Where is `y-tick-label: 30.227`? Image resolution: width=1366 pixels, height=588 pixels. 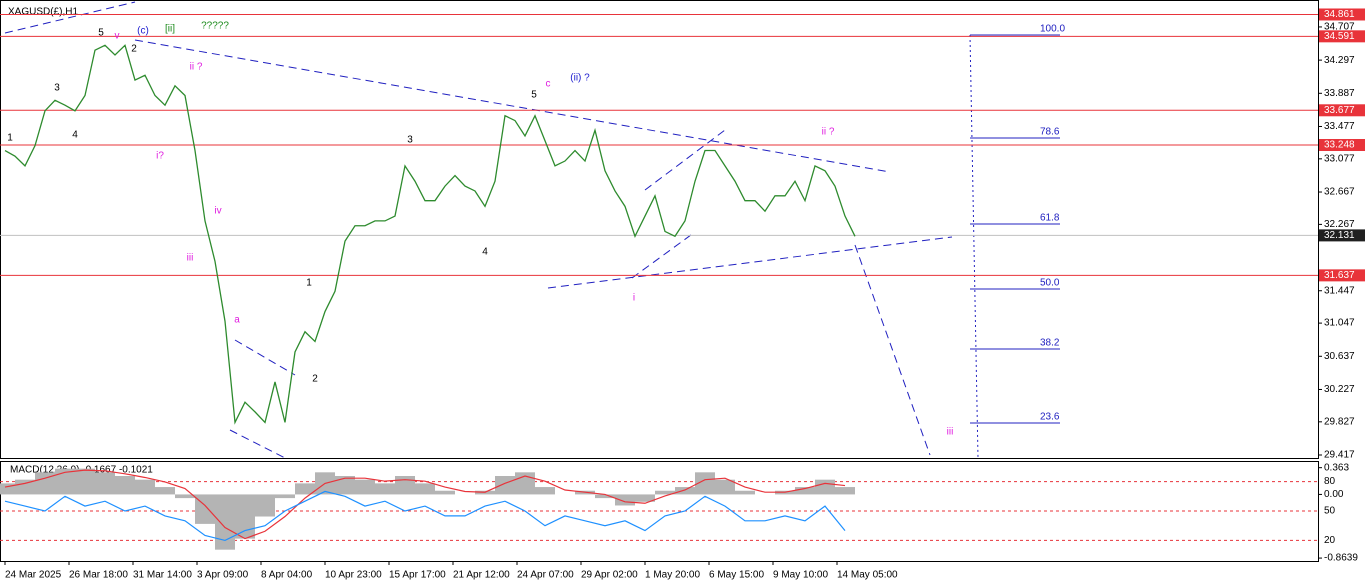
y-tick-label: 30.227 is located at coordinates (1339, 389).